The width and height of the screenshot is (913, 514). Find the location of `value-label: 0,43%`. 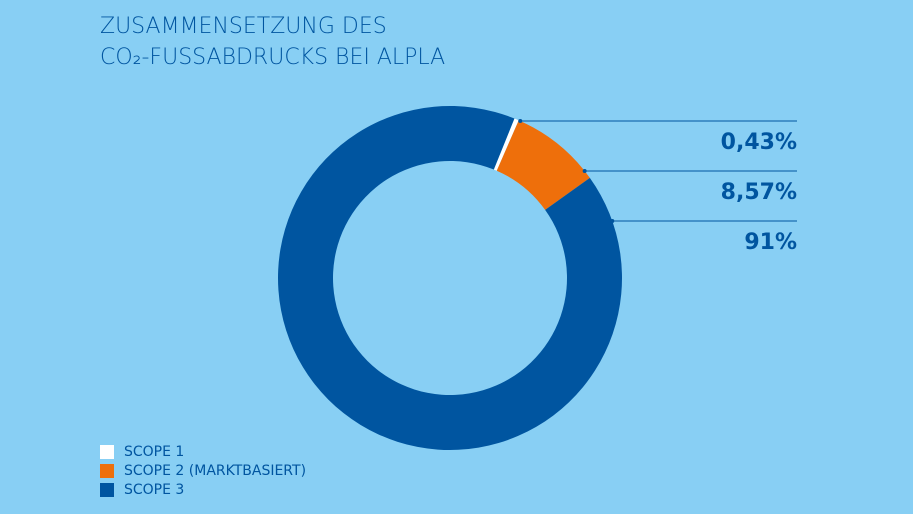

value-label: 0,43% is located at coordinates (759, 142).